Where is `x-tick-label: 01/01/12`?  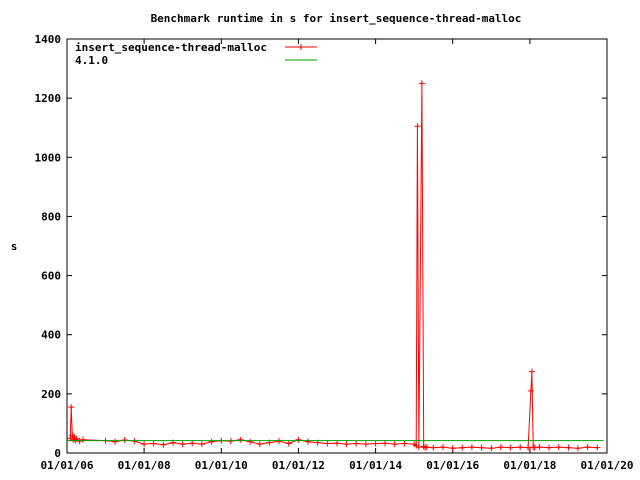
x-tick-label: 01/01/12 is located at coordinates (298, 465).